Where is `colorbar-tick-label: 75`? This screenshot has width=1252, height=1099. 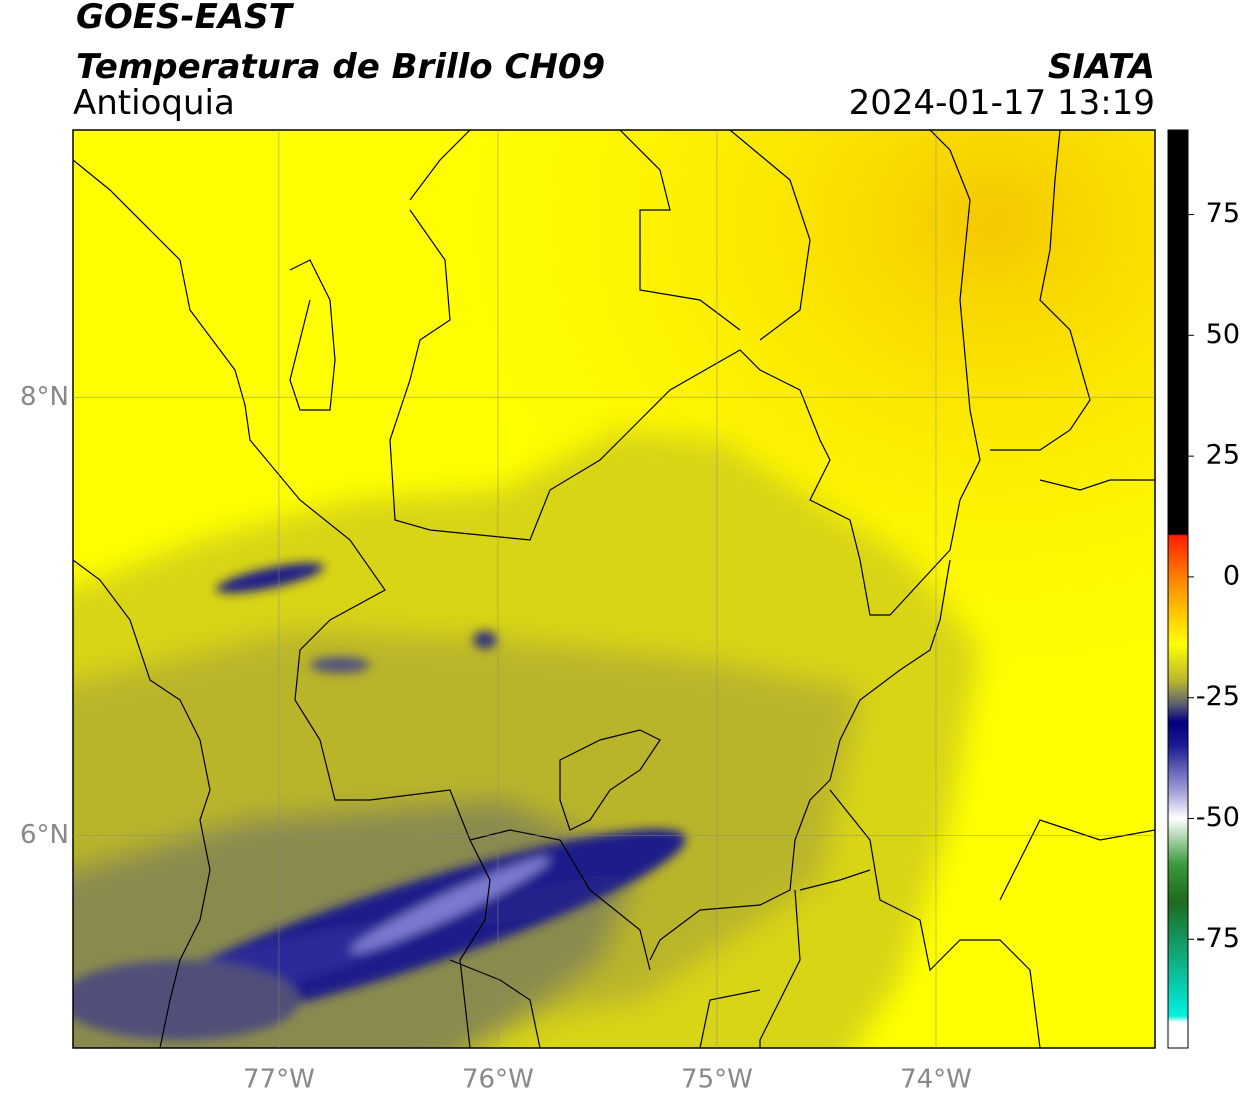 colorbar-tick-label: 75 is located at coordinates (1223, 213).